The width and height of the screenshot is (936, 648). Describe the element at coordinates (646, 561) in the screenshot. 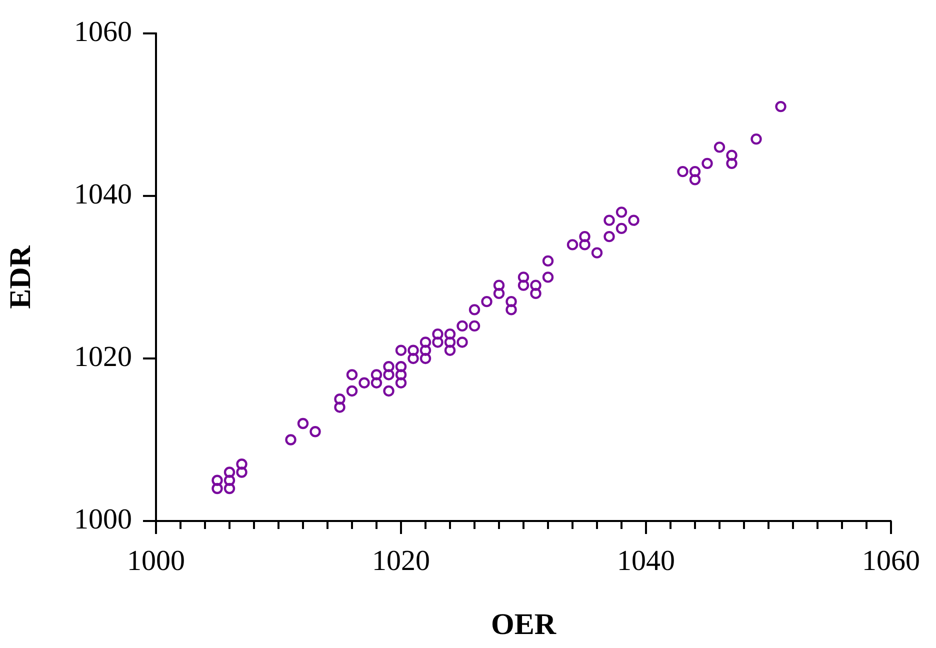

I see `x-tick-label: 1040` at that location.